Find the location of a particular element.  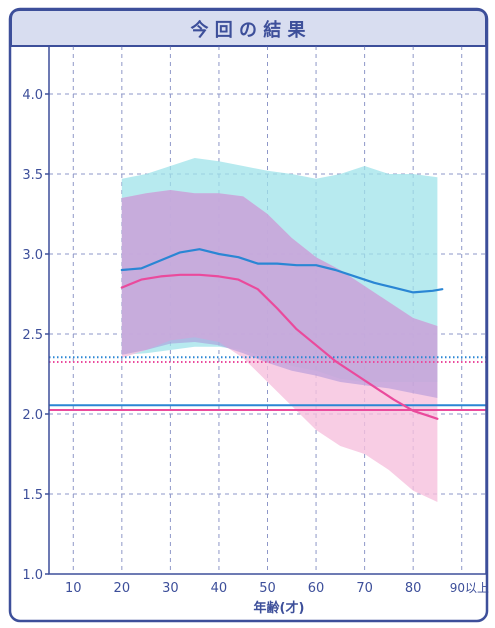

x-tick-label: 30 is located at coordinates (170, 588).